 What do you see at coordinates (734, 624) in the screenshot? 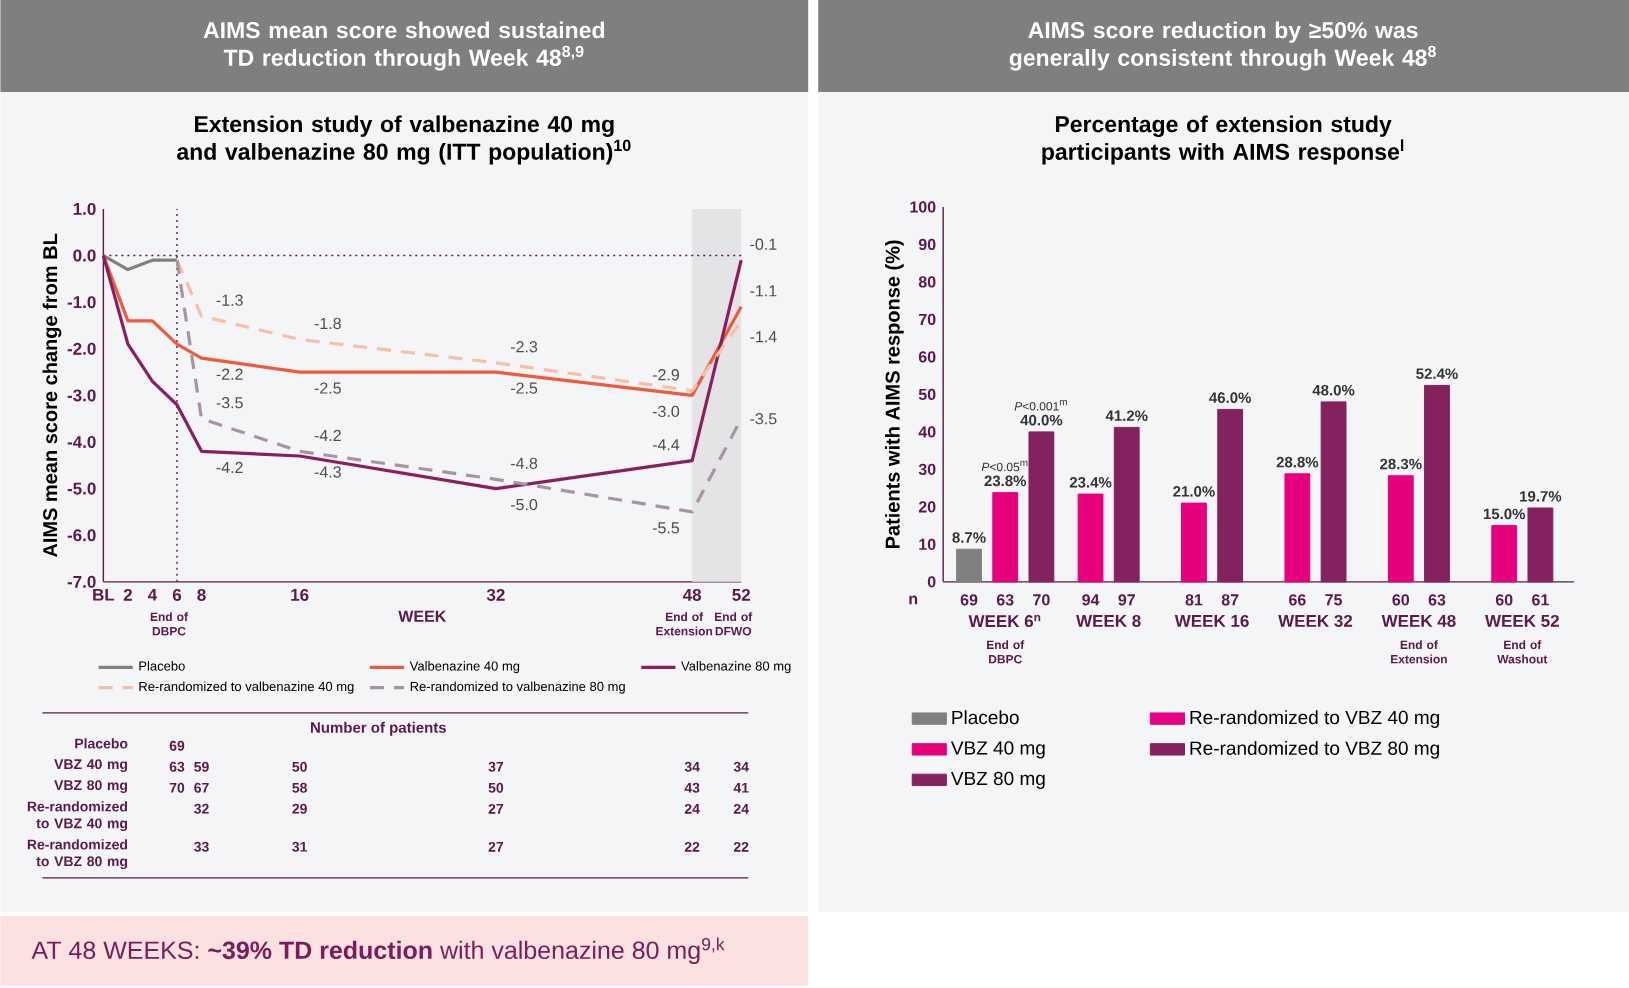
I see `text: End of DFWO` at bounding box center [734, 624].